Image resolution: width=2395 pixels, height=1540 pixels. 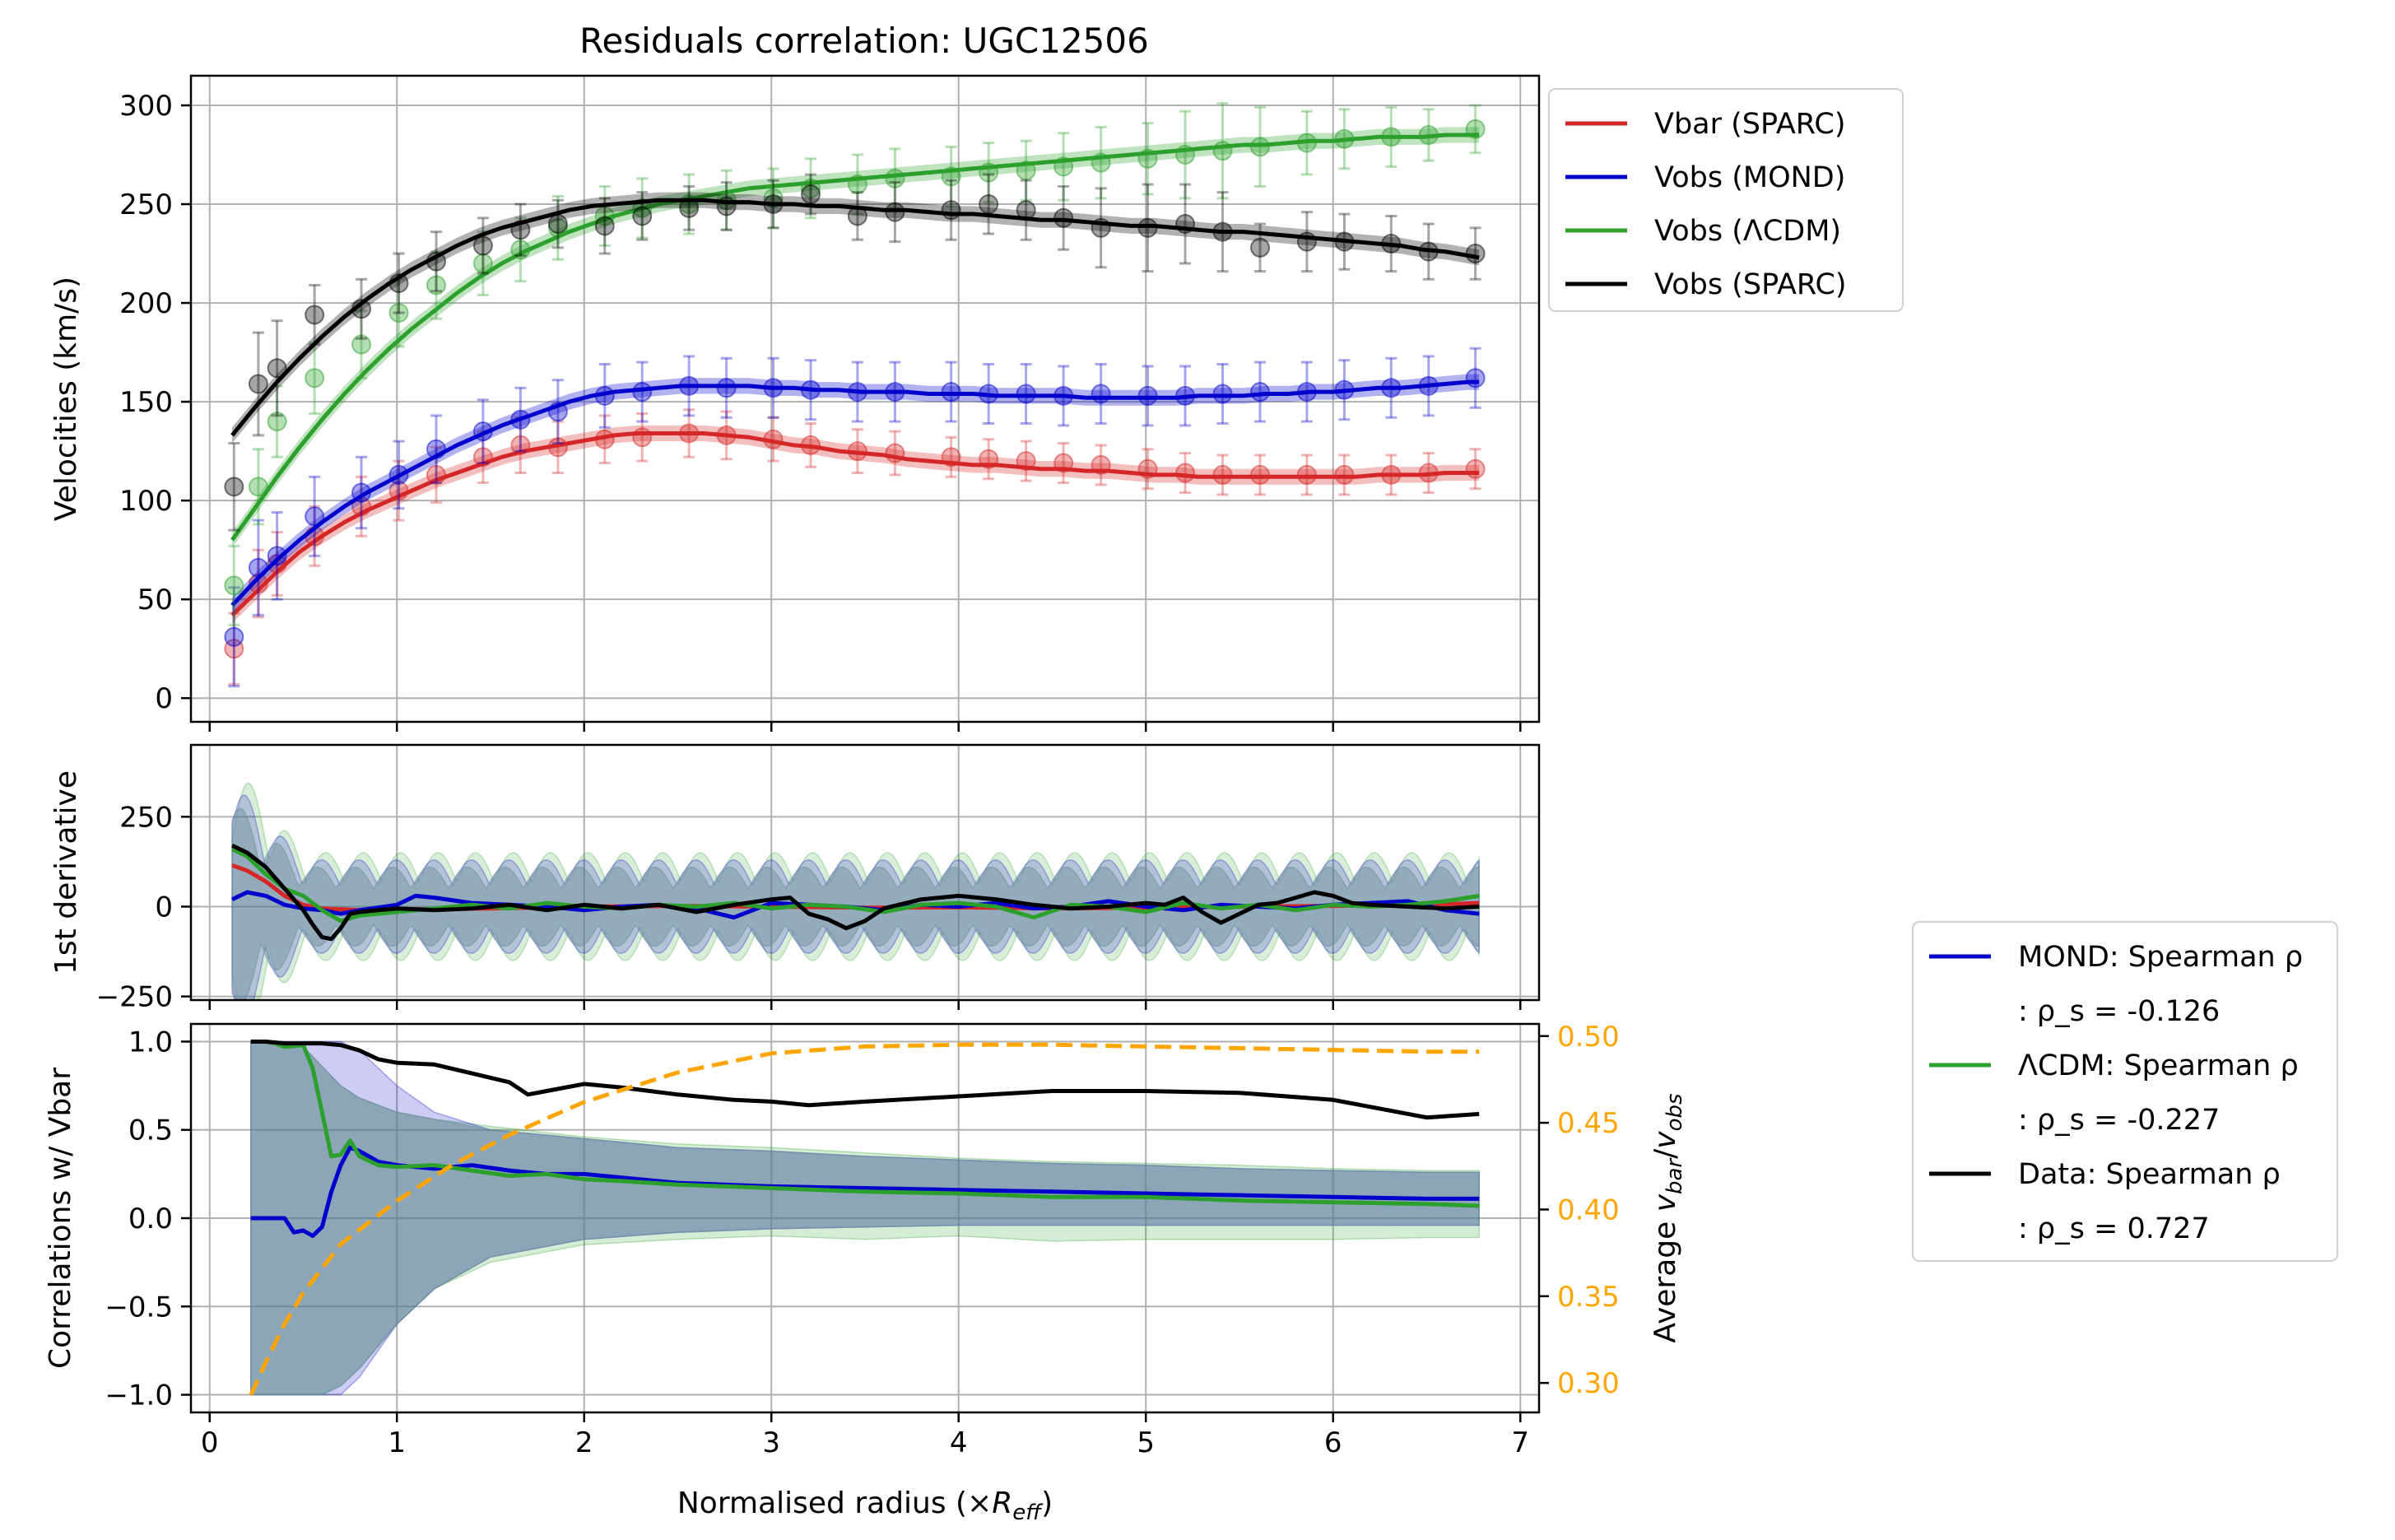 I want to click on panel-2-ytick-label: −250, so click(x=134, y=997).